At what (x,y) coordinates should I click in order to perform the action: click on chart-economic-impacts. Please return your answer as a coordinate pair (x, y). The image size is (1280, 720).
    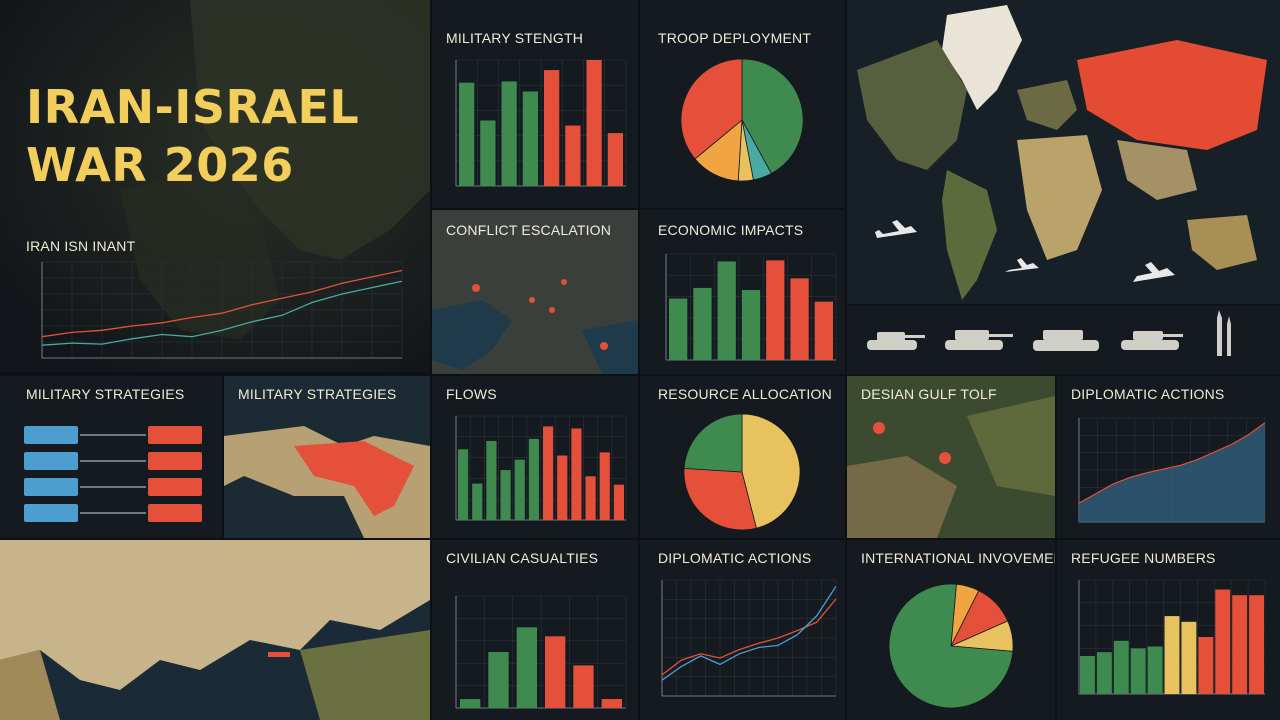
    Looking at the image, I should click on (751, 307).